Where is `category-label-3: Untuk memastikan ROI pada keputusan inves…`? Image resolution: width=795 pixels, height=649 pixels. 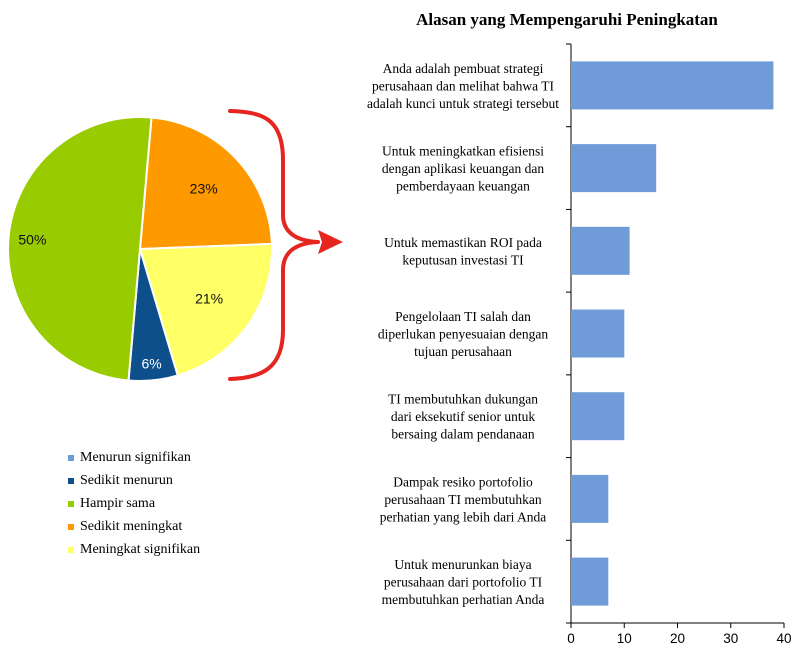 category-label-3: Untuk memastikan ROI pada keputusan inves… is located at coordinates (463, 251).